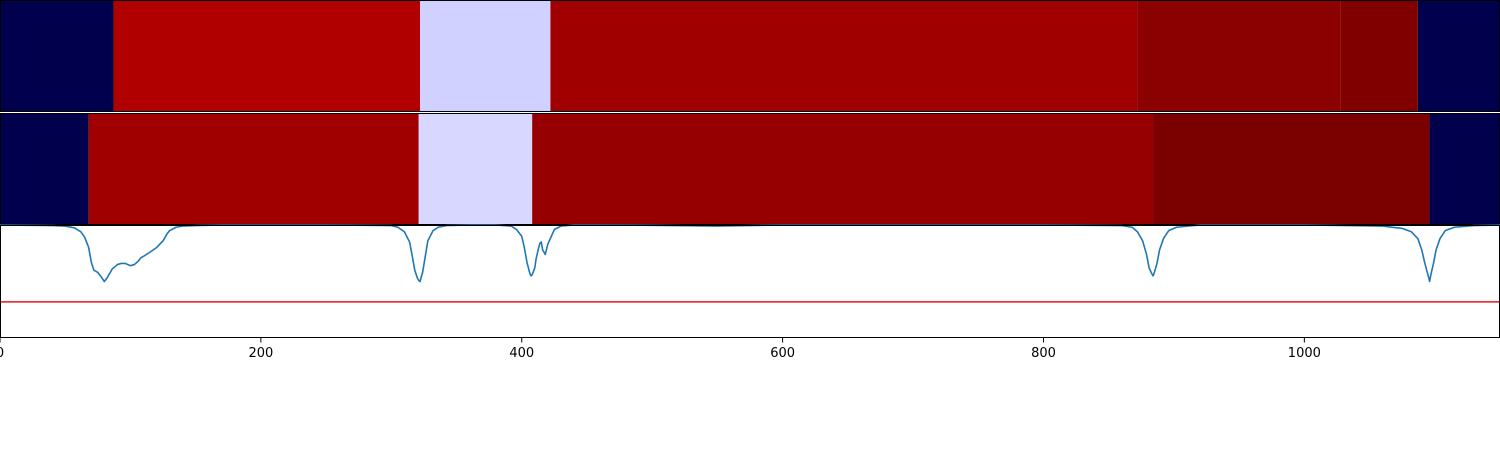  What do you see at coordinates (1304, 353) in the screenshot?
I see `x-tick-label-1000: 1000` at bounding box center [1304, 353].